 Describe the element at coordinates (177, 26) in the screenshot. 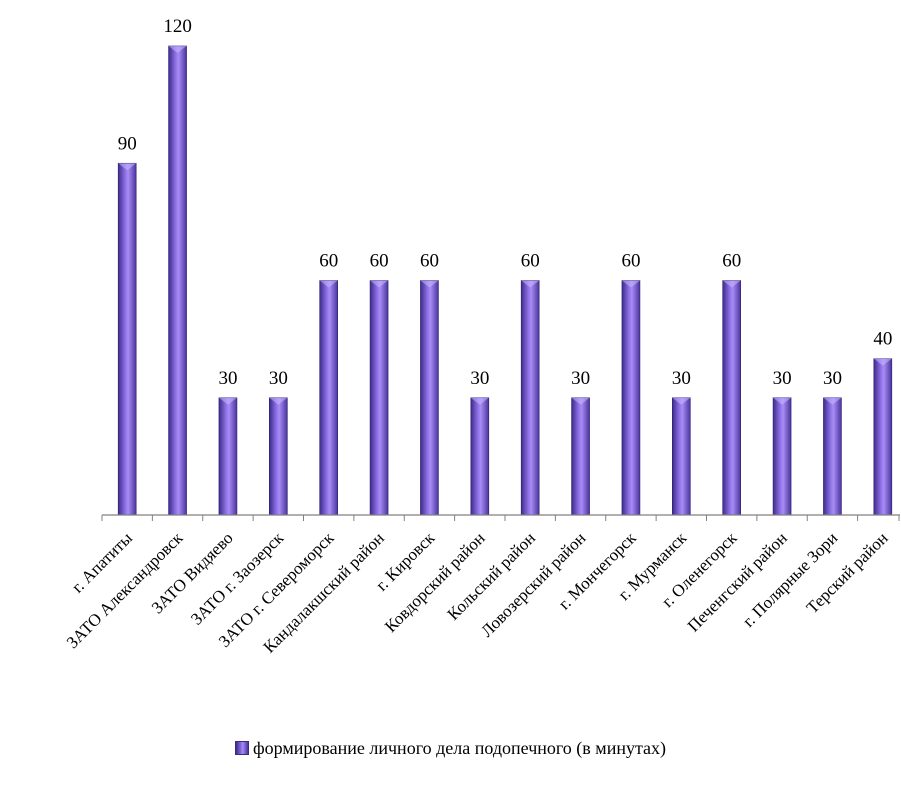

I see `data-label: 120` at that location.